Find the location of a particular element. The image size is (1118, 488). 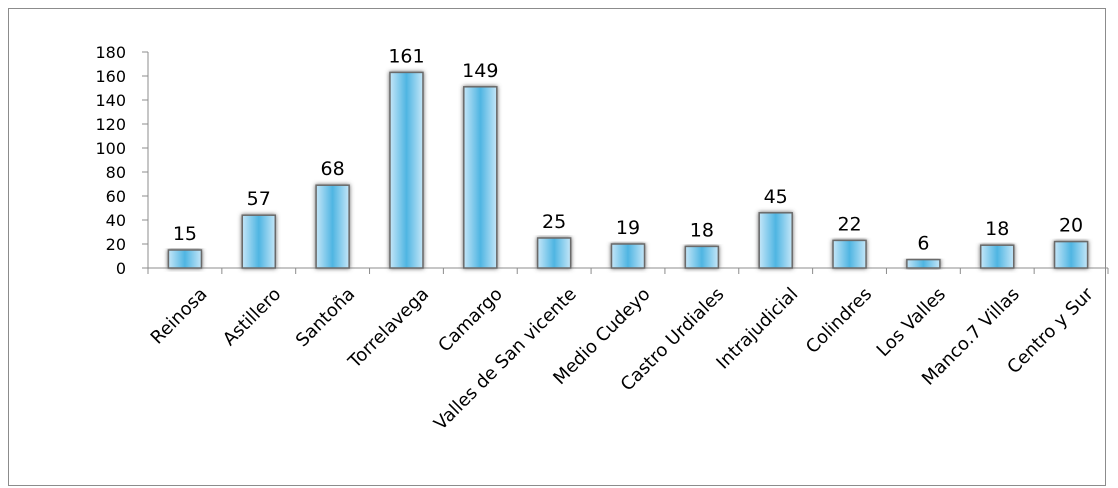

data-label: 6 is located at coordinates (923, 244).